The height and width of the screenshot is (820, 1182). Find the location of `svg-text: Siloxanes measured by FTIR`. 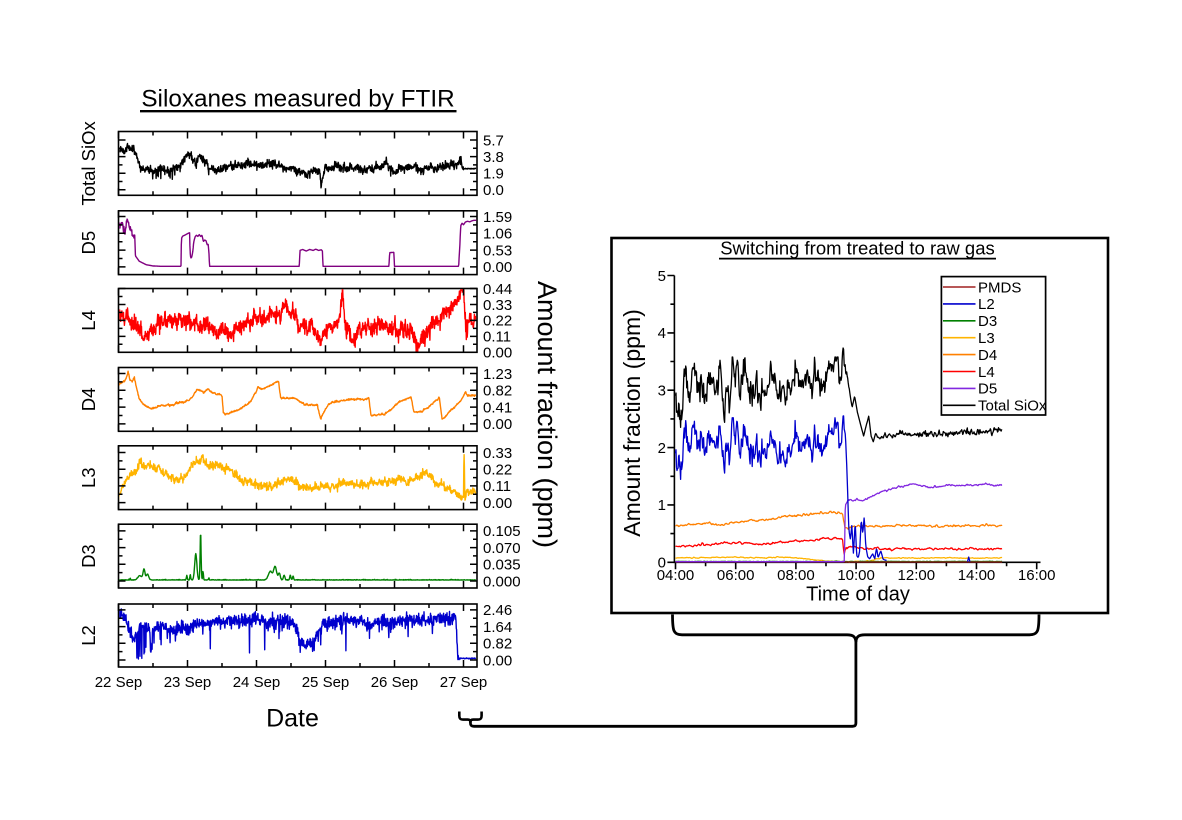

svg-text: Siloxanes measured by FTIR is located at coordinates (297, 99).